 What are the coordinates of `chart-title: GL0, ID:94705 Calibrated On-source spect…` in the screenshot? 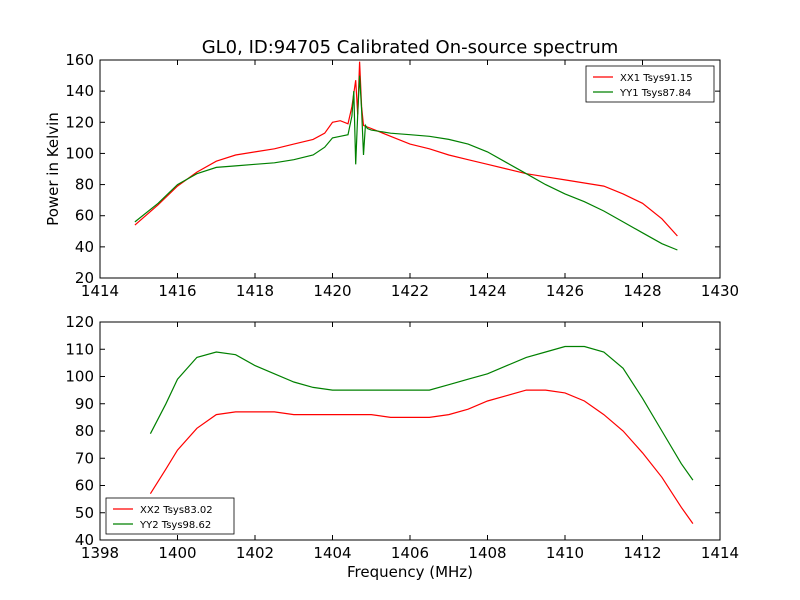 It's located at (410, 47).